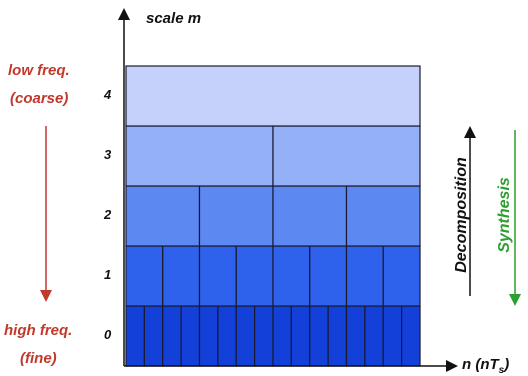 The image size is (528, 376). Describe the element at coordinates (504, 215) in the screenshot. I see `synthesis-label: Synthesis` at that location.